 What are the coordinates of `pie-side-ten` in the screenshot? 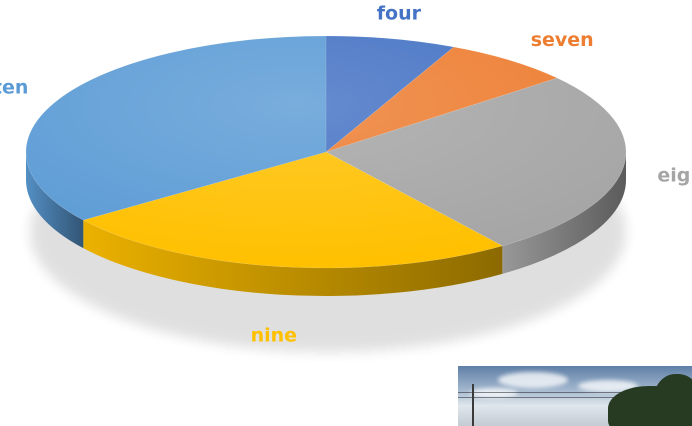 It's located at (55, 200).